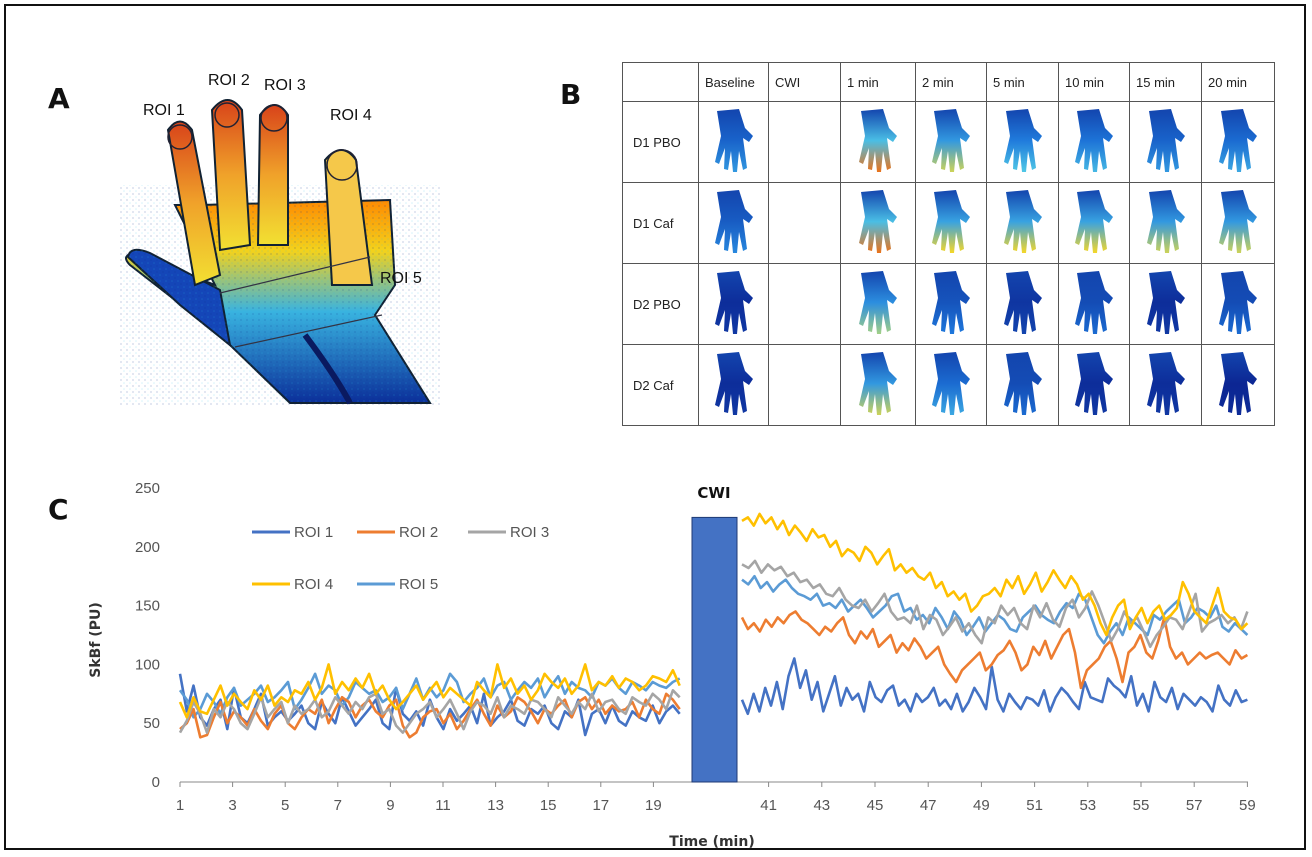 The width and height of the screenshot is (1312, 857). I want to click on x-tick-label: 17, so click(600, 805).